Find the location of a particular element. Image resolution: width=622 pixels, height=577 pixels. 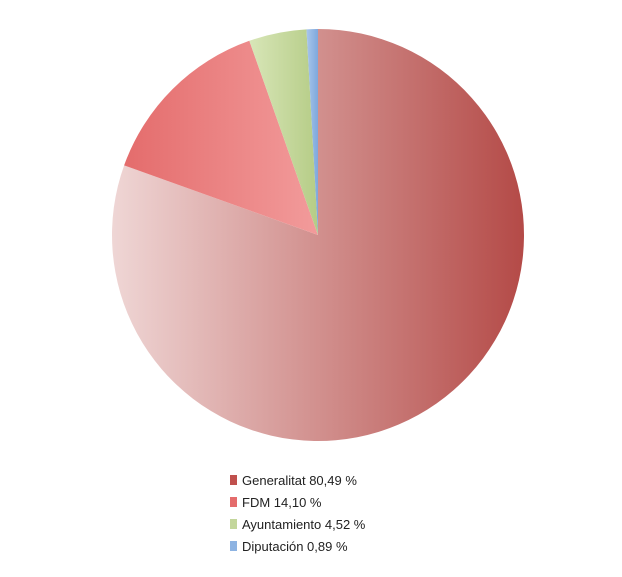

legend-item-fdm: FDM 14,10 % is located at coordinates (297, 502).